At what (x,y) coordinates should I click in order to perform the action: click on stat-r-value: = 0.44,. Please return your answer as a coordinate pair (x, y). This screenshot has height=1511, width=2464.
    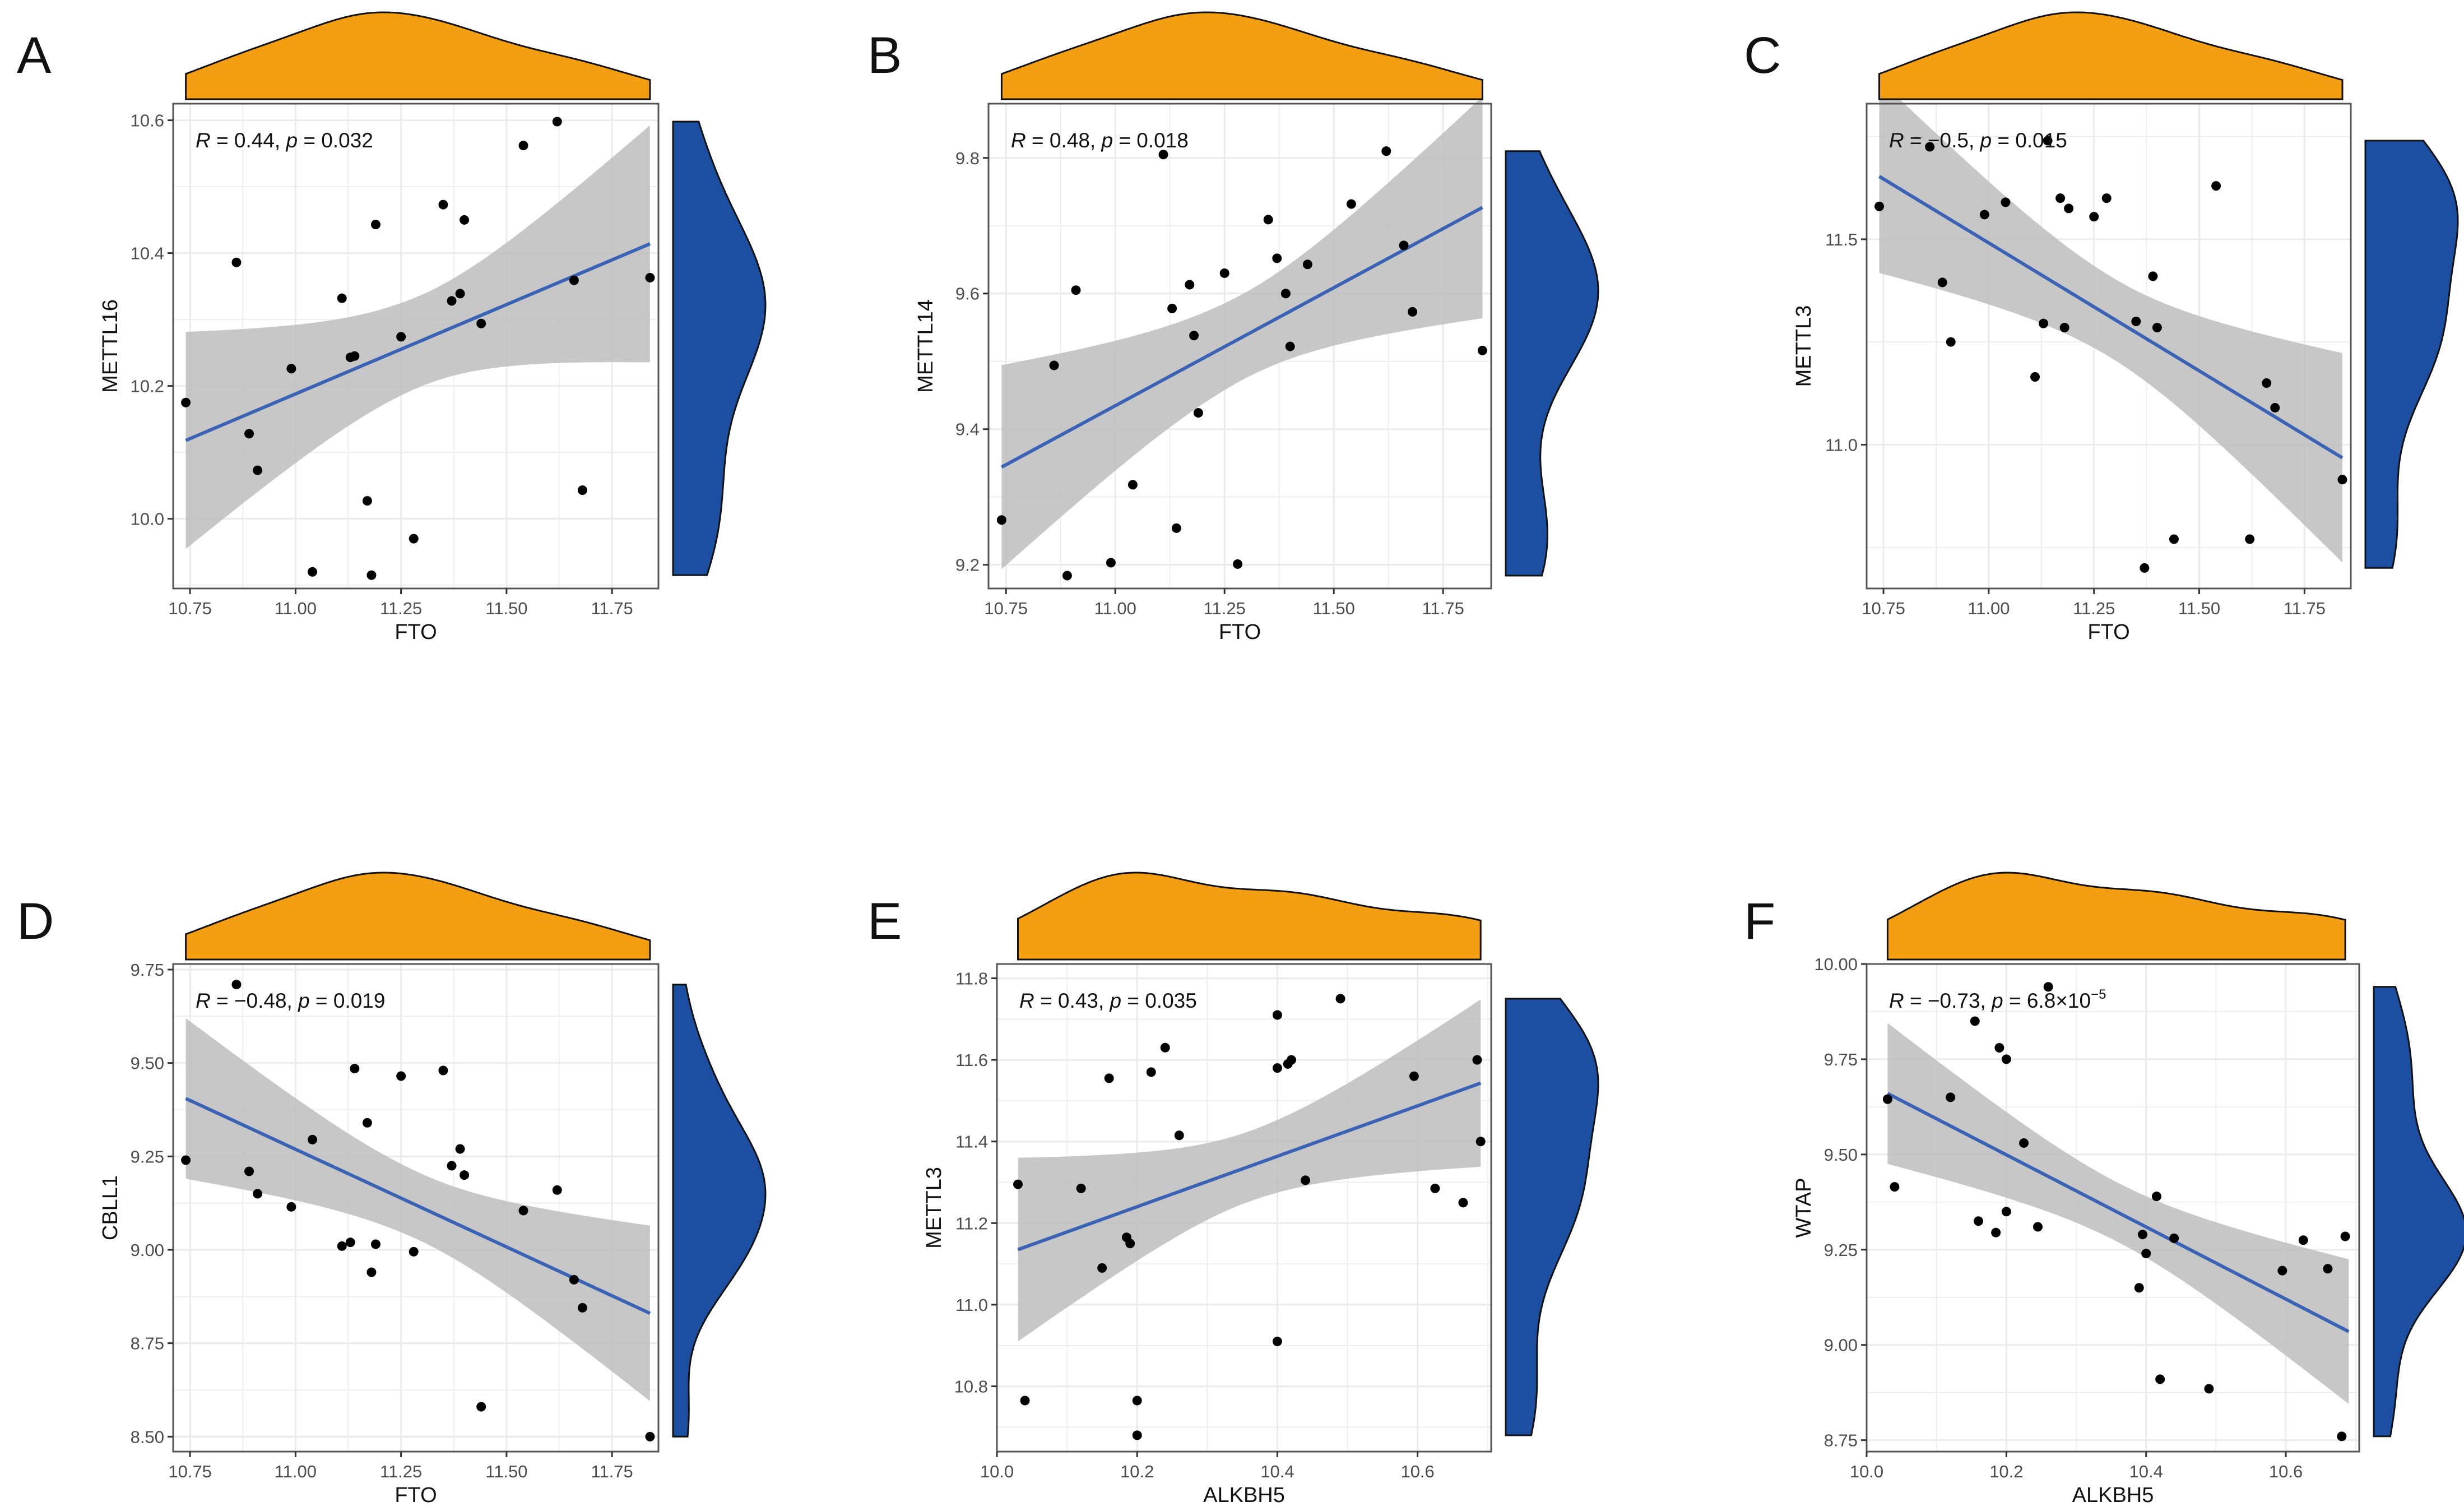
    Looking at the image, I should click on (248, 140).